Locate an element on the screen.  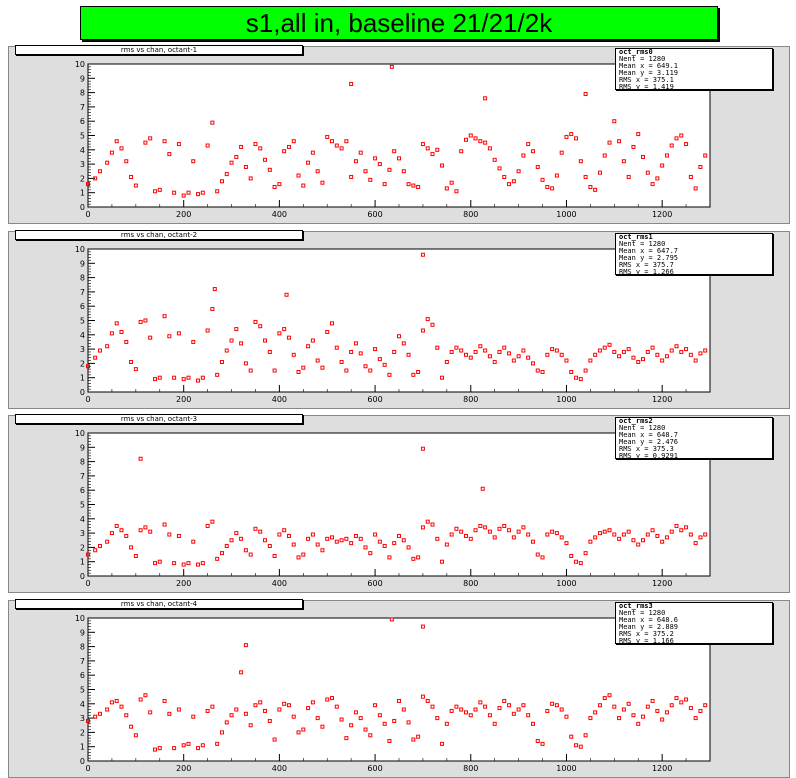
y-tick-label: 9 is located at coordinates (82, 632).